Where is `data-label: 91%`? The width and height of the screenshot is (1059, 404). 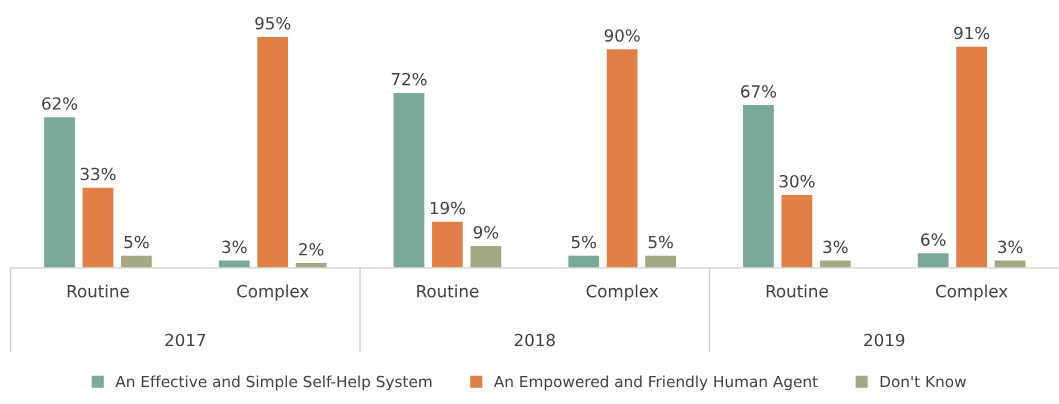 data-label: 91% is located at coordinates (972, 33).